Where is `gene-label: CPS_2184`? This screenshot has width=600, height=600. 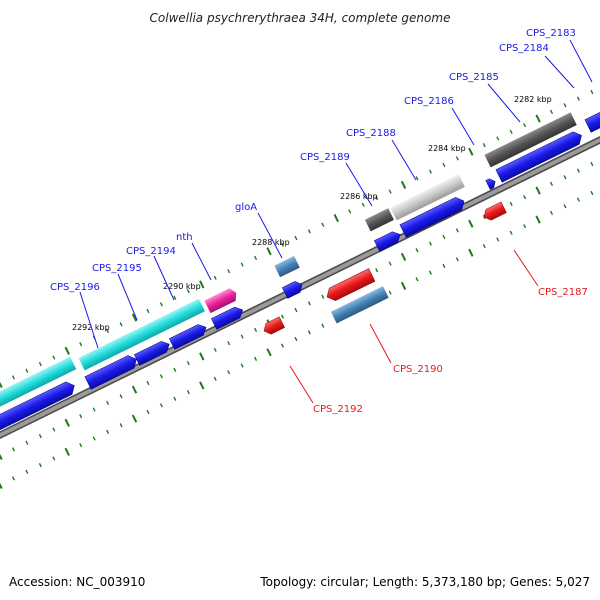 gene-label: CPS_2184 is located at coordinates (524, 48).